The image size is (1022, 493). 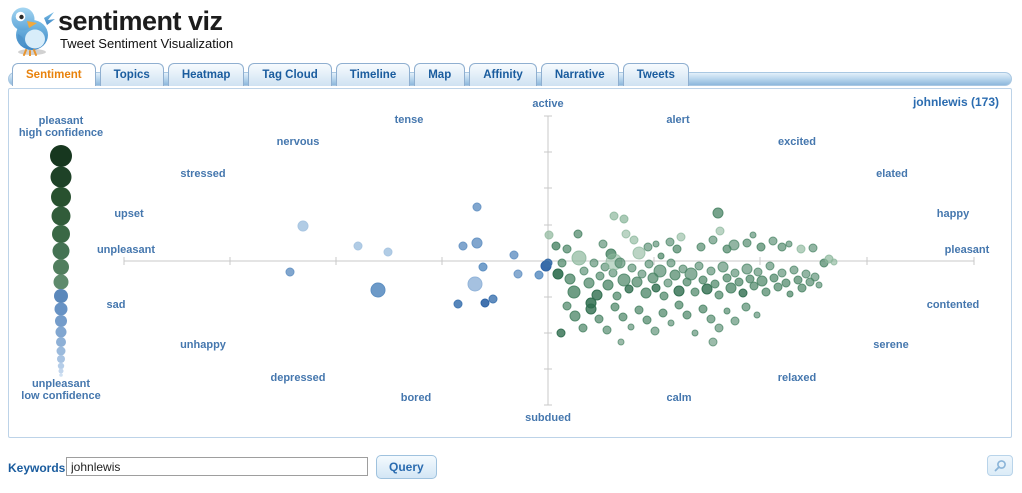 I want to click on tab-narrative: Narrative, so click(x=579, y=74).